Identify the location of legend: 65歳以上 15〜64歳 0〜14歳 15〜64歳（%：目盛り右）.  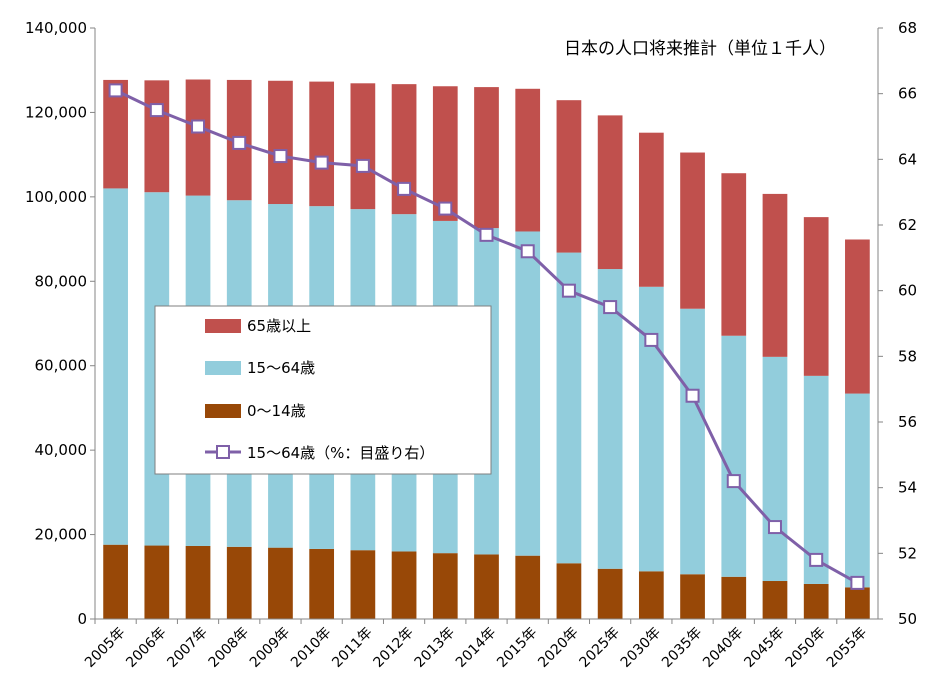
(323, 390).